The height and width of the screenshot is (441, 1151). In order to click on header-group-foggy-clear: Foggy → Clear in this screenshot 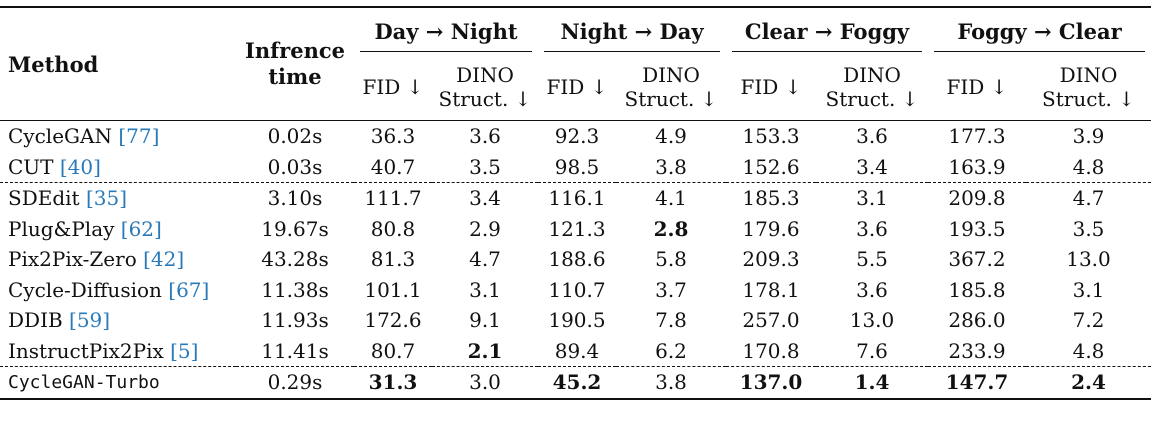, I will do `click(1039, 30)`.